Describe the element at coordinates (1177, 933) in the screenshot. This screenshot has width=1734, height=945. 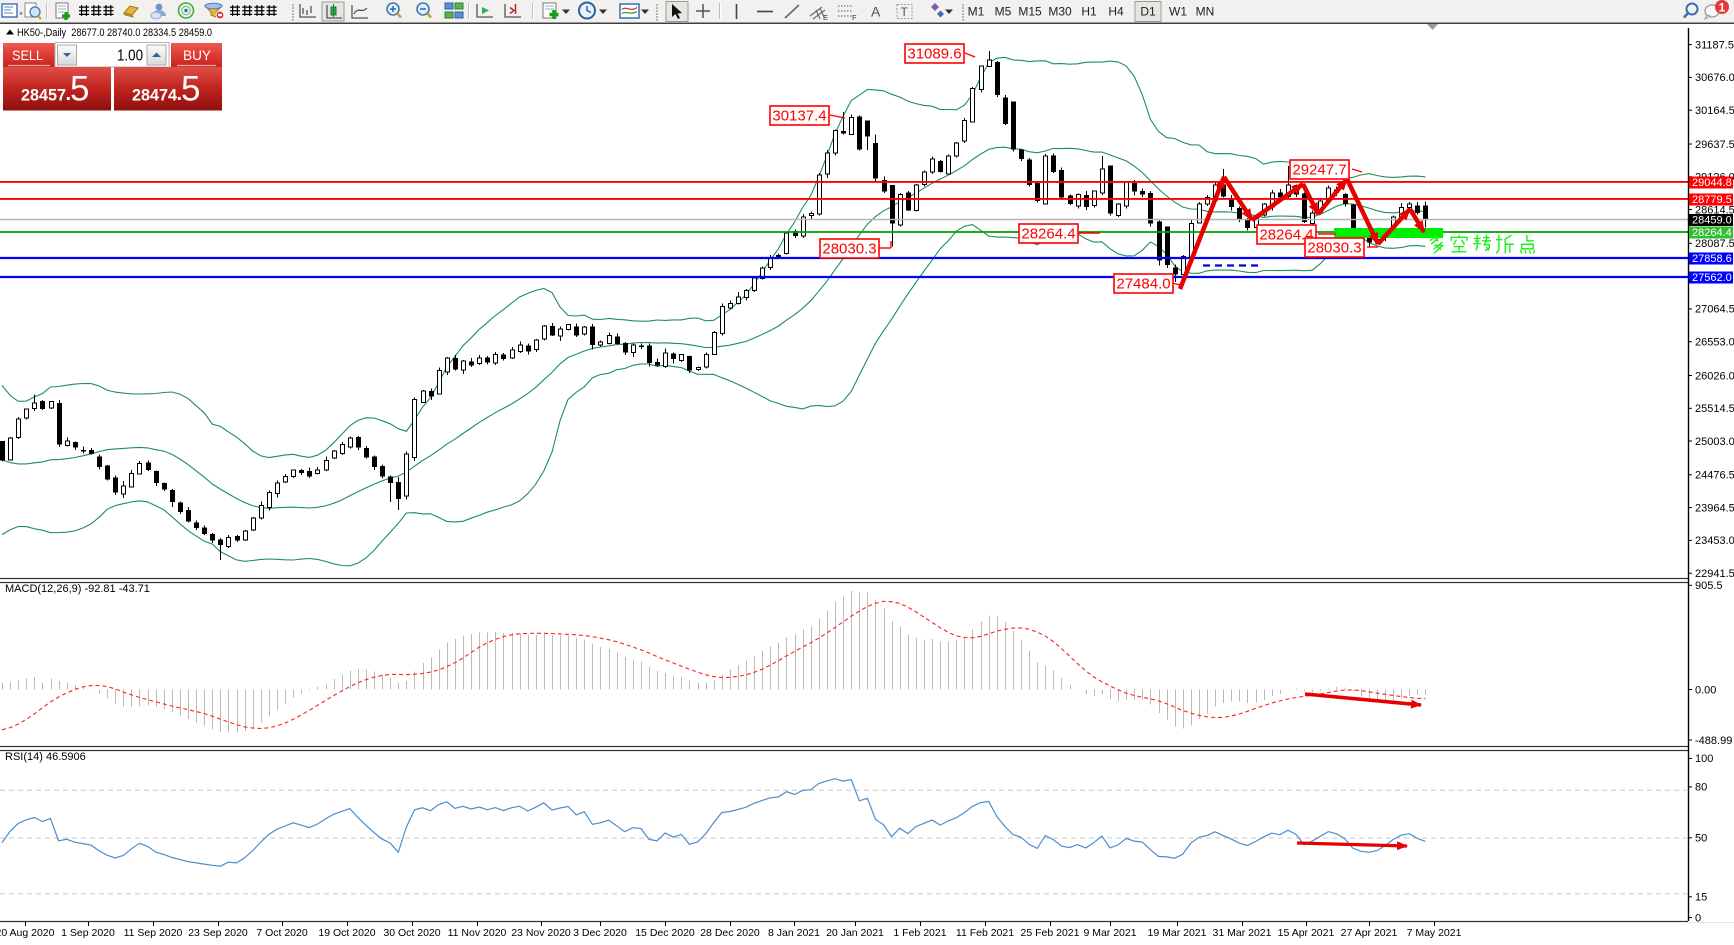
I see `svg-text: 19 Mar 2021` at that location.